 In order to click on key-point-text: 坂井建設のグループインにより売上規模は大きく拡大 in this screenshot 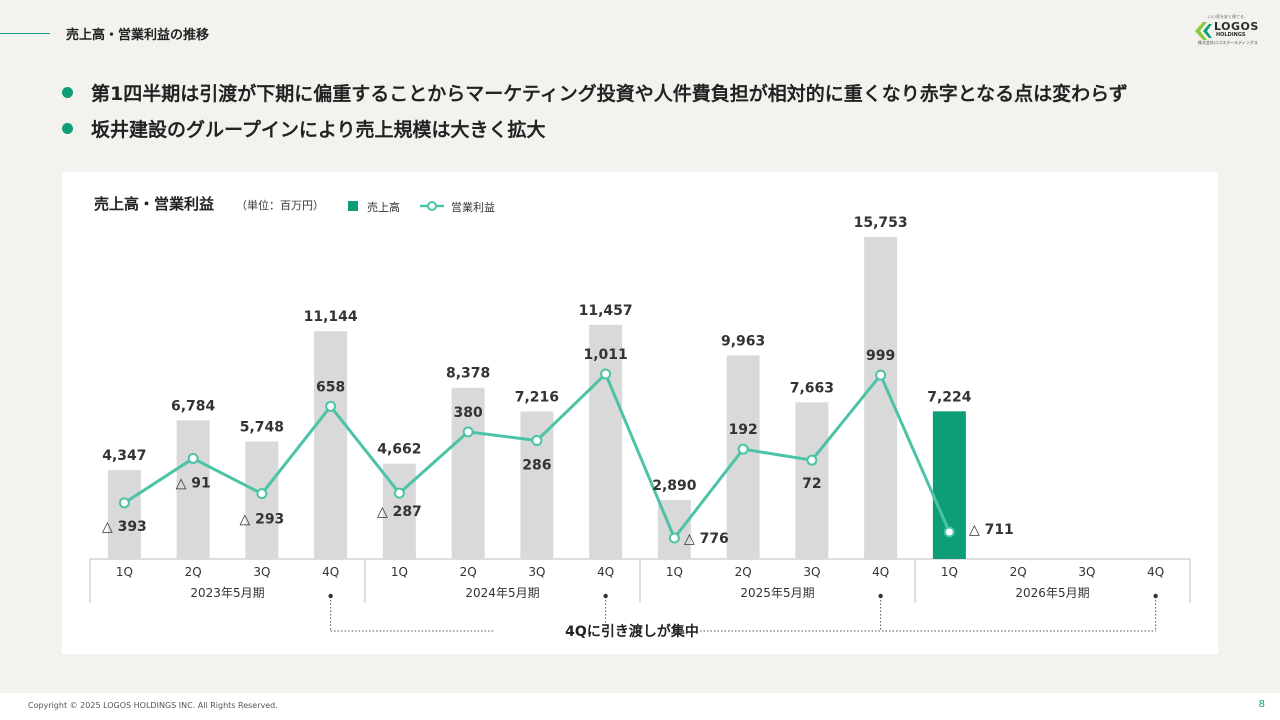, I will do `click(318, 129)`.